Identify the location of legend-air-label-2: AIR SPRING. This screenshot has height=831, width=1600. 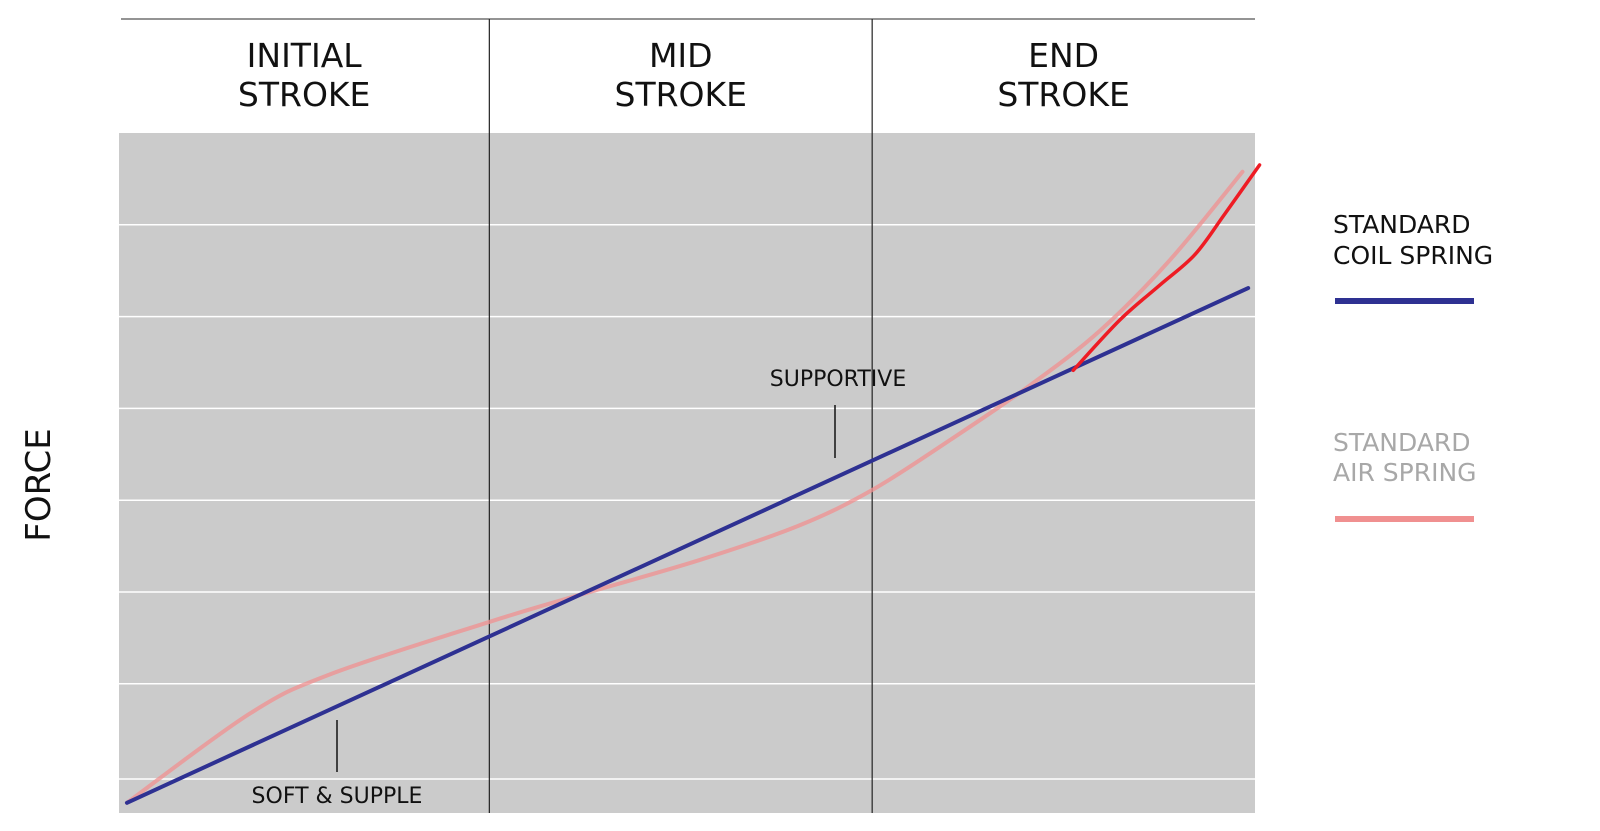
(1405, 472).